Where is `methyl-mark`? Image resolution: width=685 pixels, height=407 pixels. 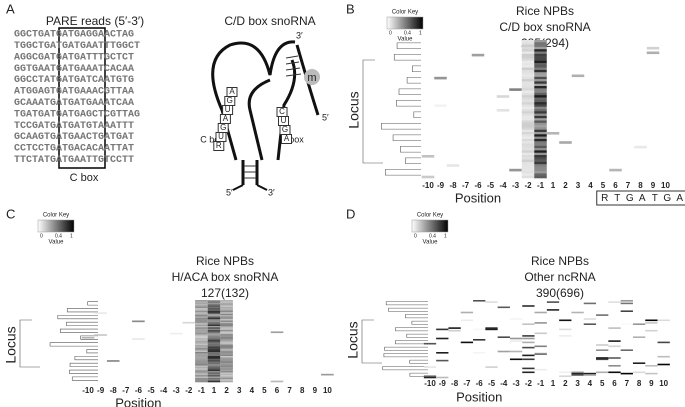
methyl-mark is located at coordinates (312, 77).